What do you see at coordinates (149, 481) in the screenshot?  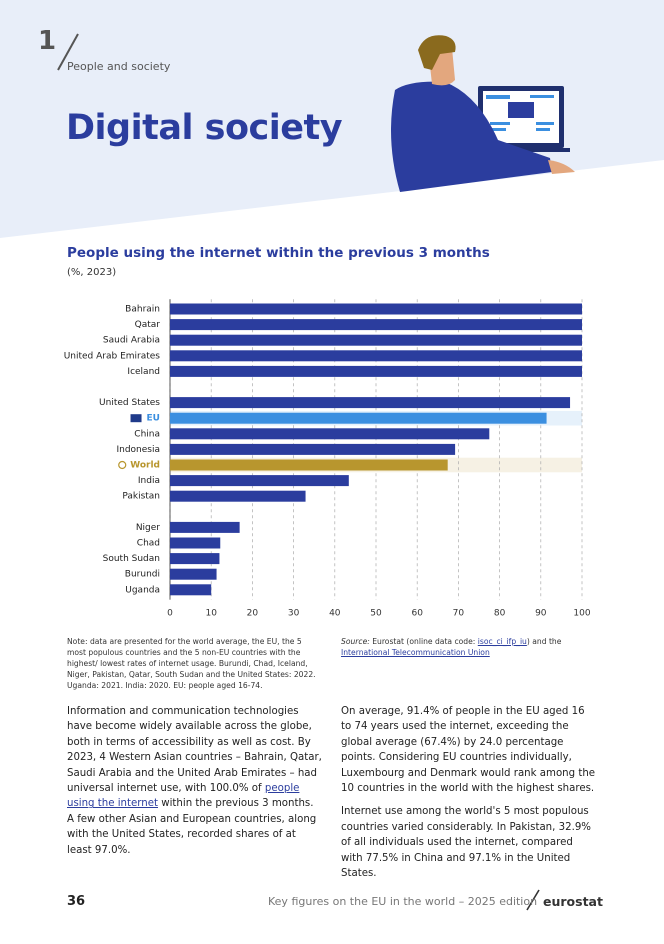 I see `y-tick-label: India` at bounding box center [149, 481].